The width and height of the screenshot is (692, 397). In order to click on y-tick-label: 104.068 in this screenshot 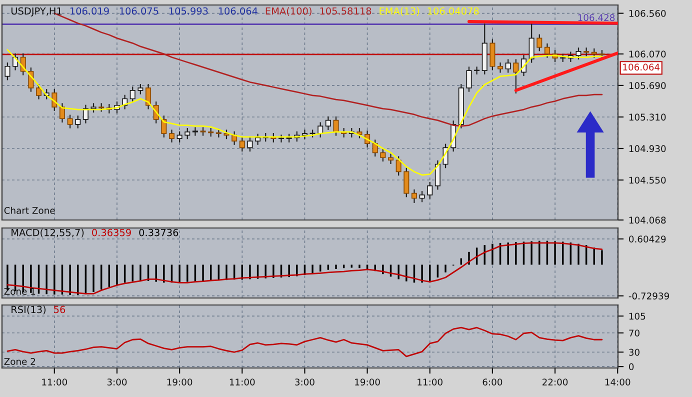, I will do `click(647, 220)`.